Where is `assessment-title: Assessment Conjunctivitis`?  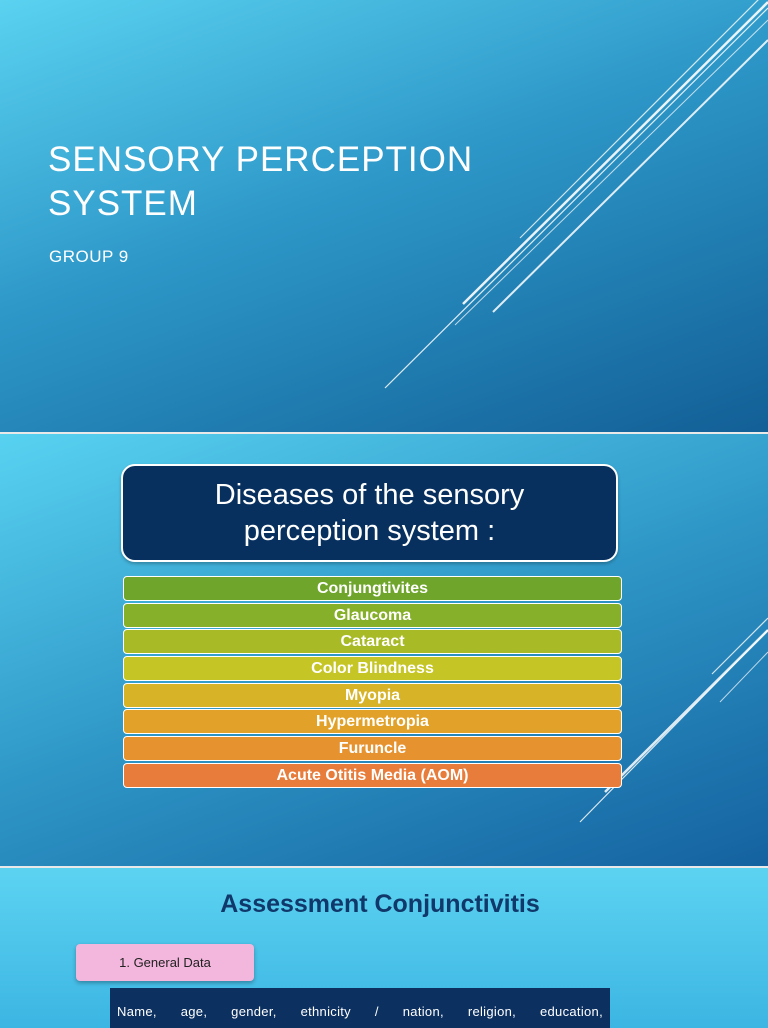 assessment-title: Assessment Conjunctivitis is located at coordinates (380, 904).